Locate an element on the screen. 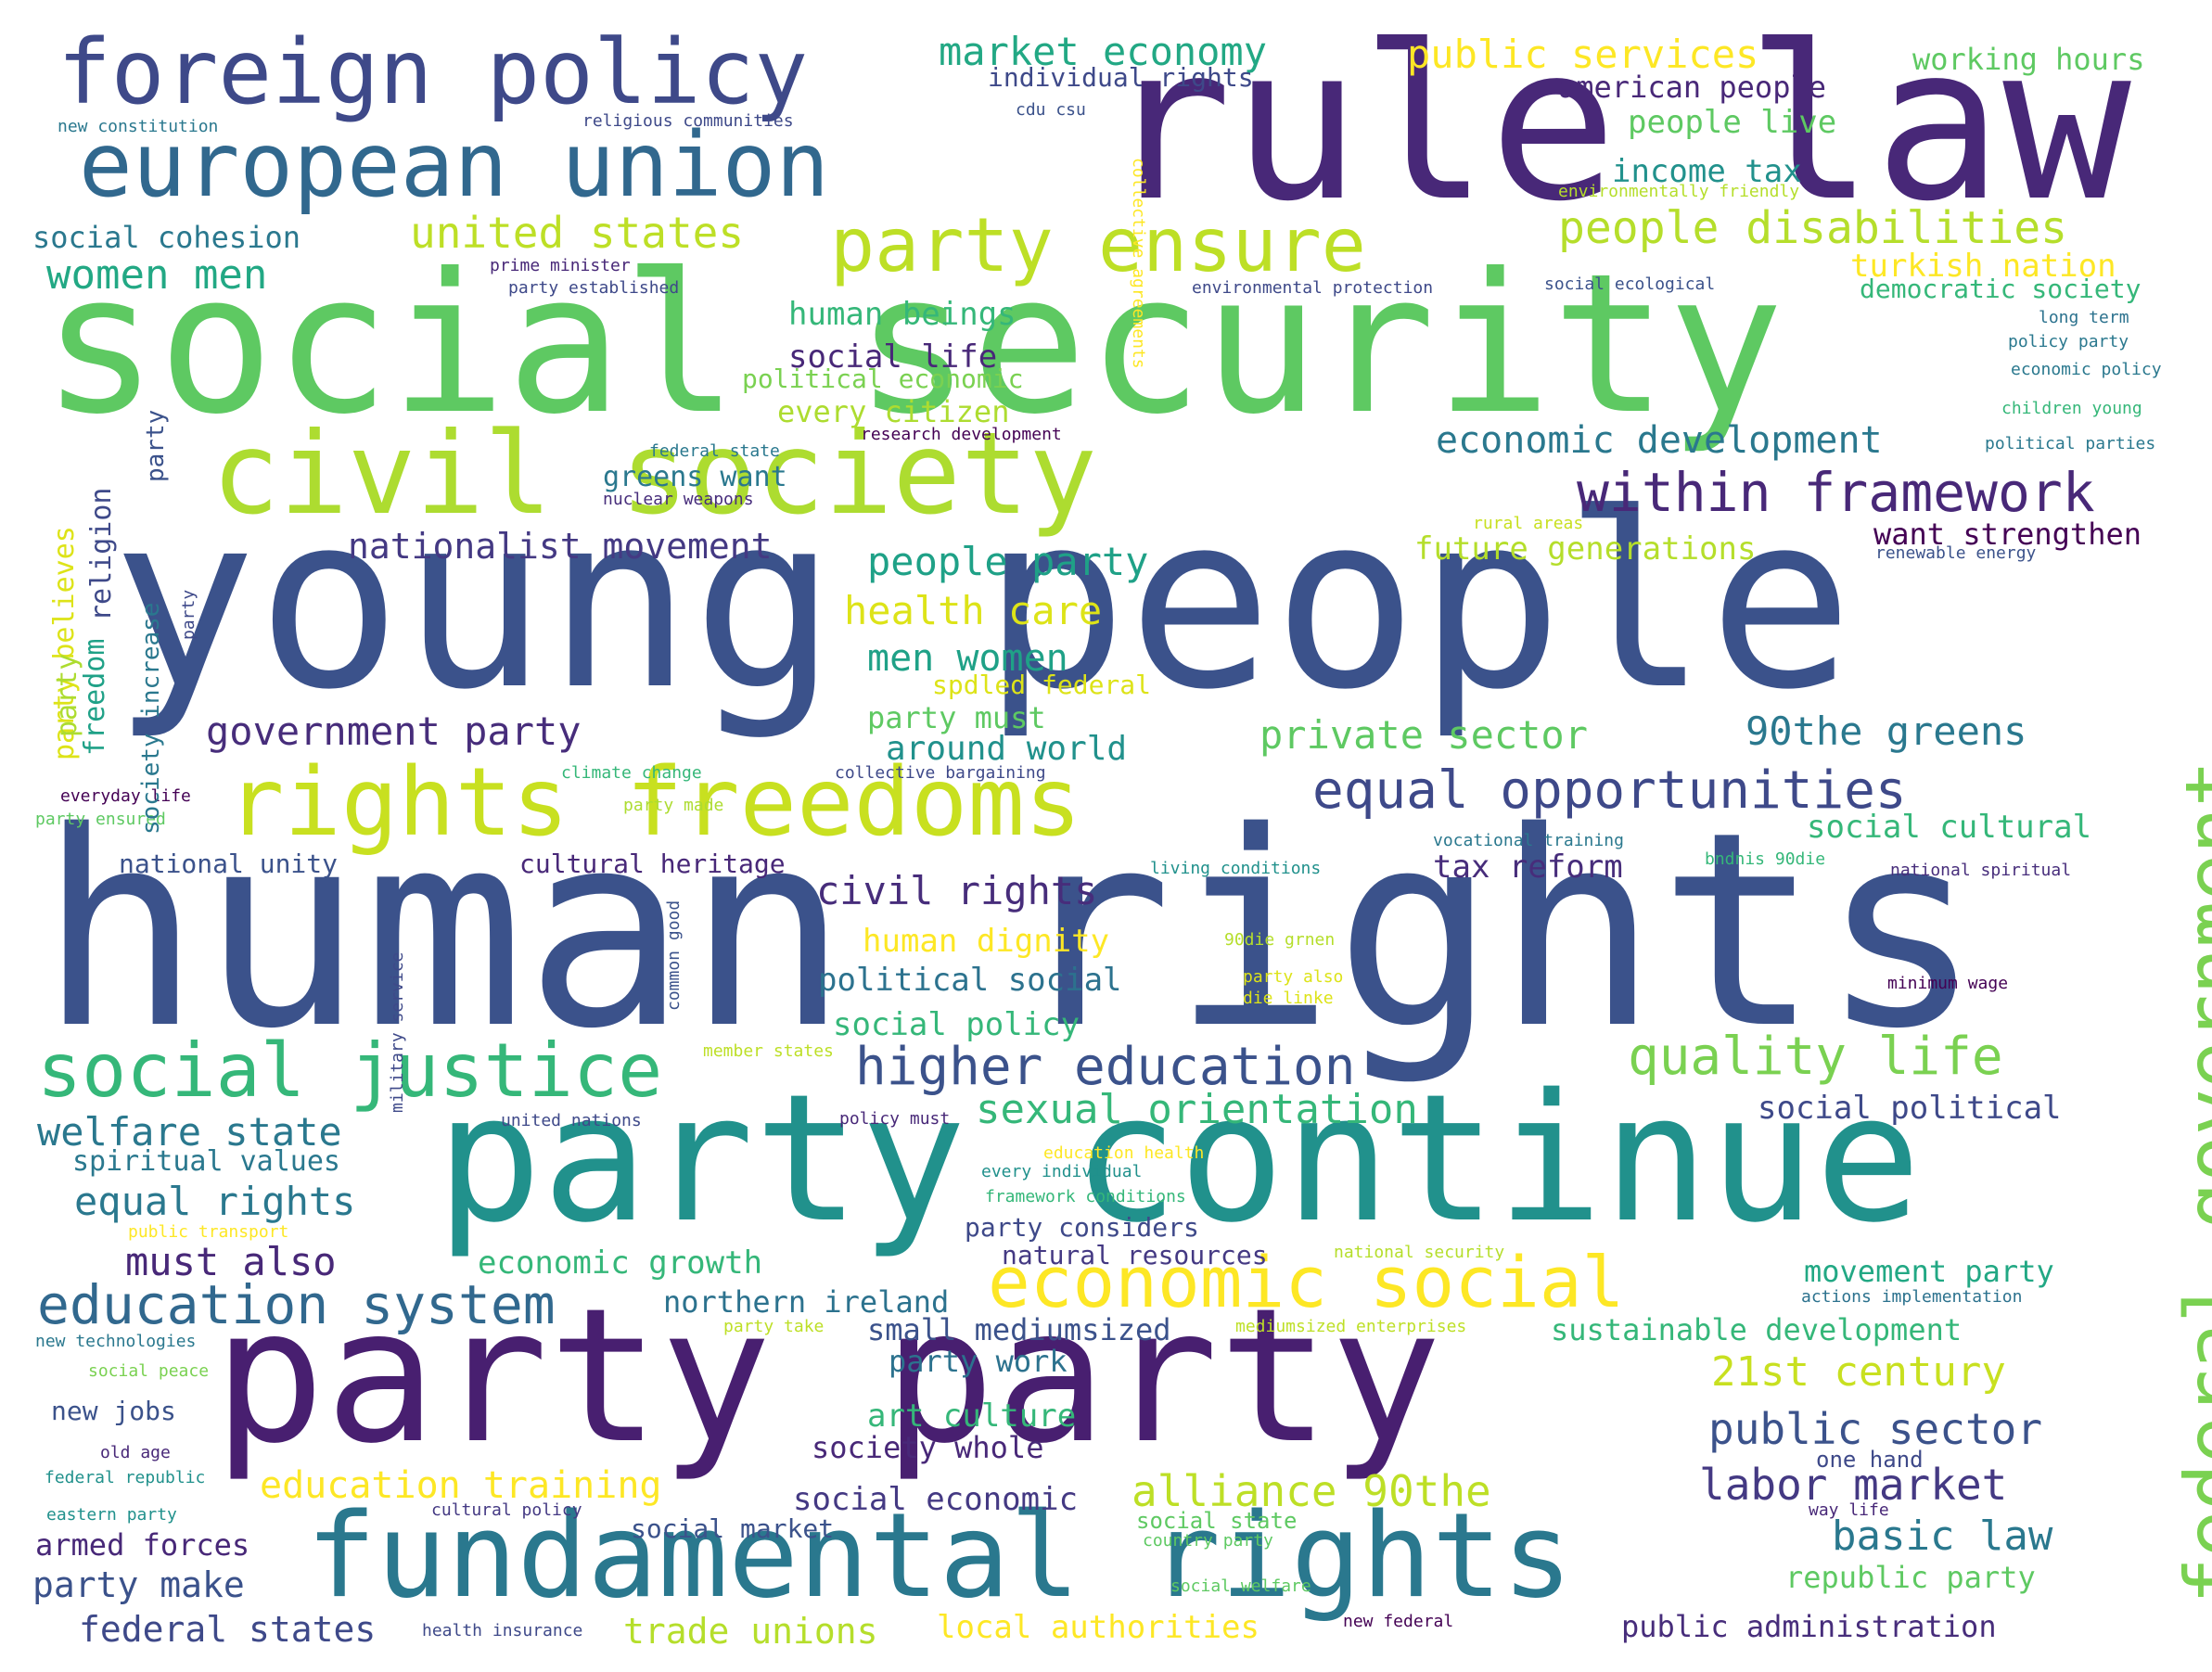 The width and height of the screenshot is (2212, 1672). word-57: political social is located at coordinates (970, 981).